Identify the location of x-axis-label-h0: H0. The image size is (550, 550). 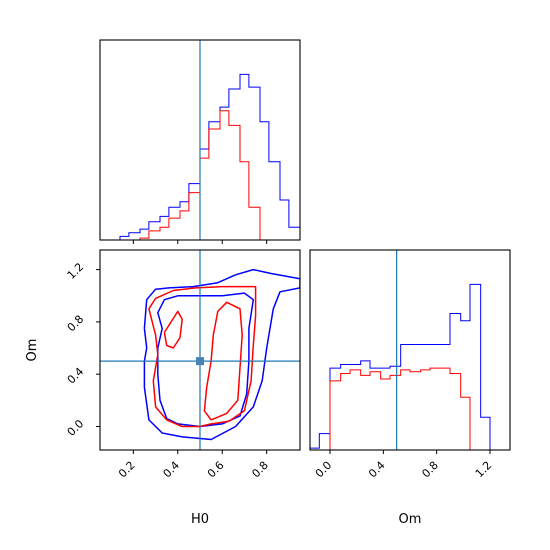
(200, 519).